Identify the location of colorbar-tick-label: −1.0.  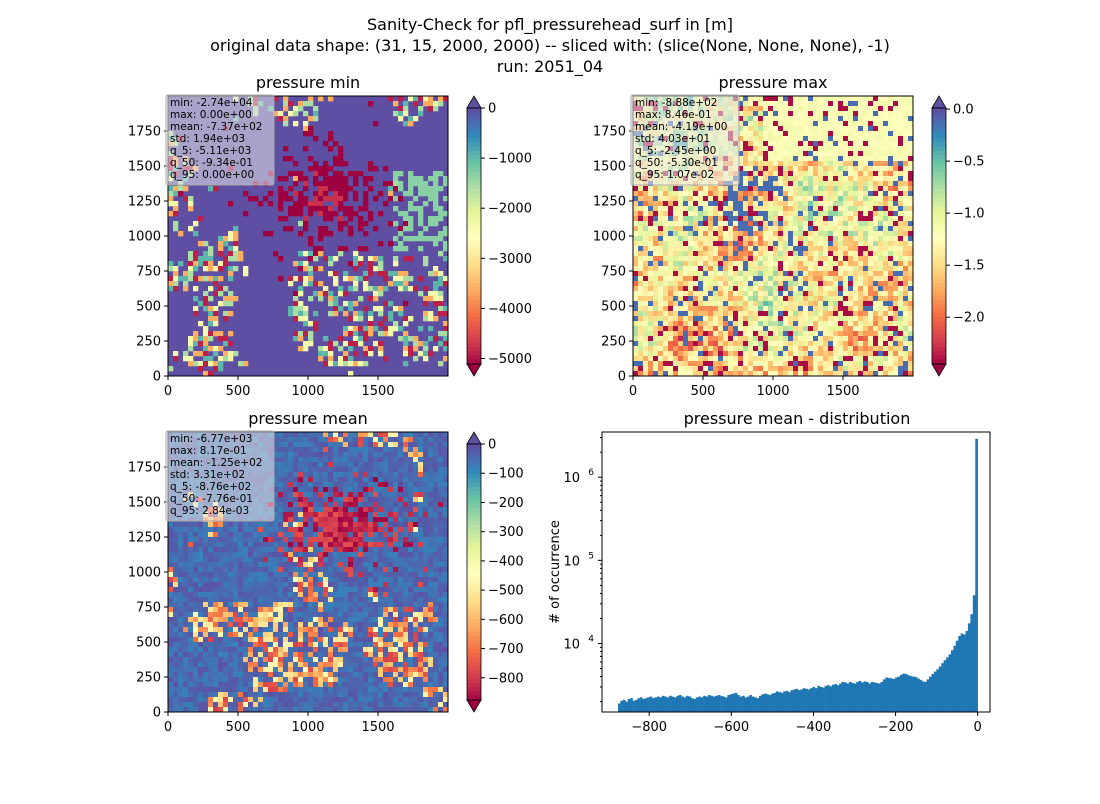
(969, 214).